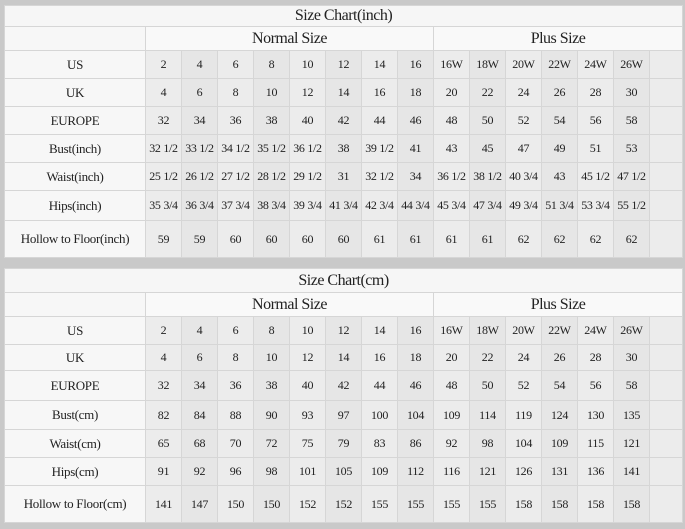  What do you see at coordinates (271, 385) in the screenshot?
I see `size-cell: 38` at bounding box center [271, 385].